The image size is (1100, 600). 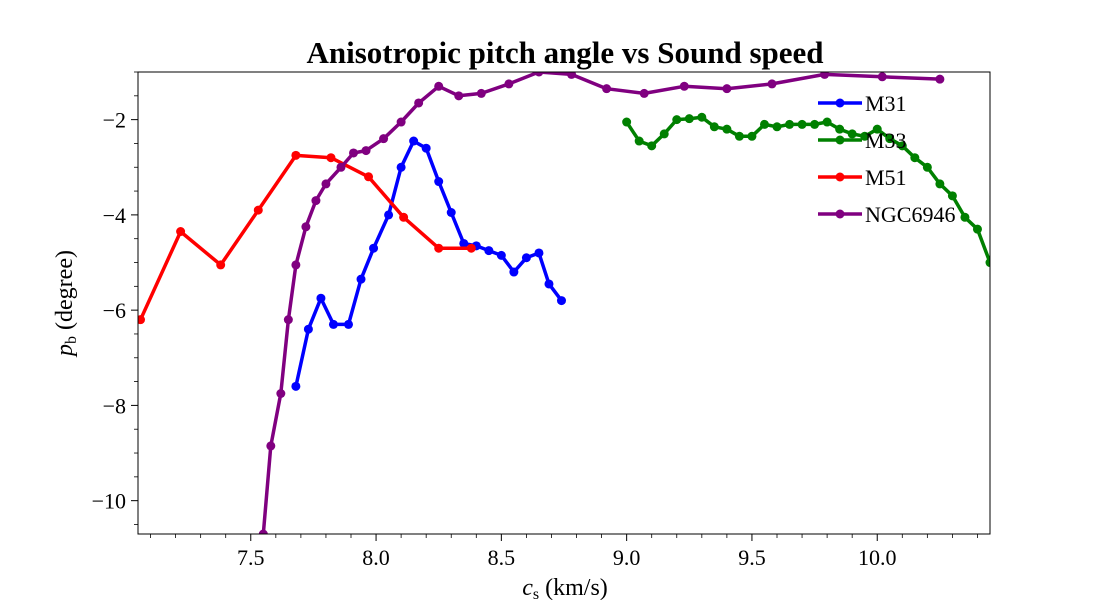 I want to click on legend-label: M51, so click(x=886, y=177).